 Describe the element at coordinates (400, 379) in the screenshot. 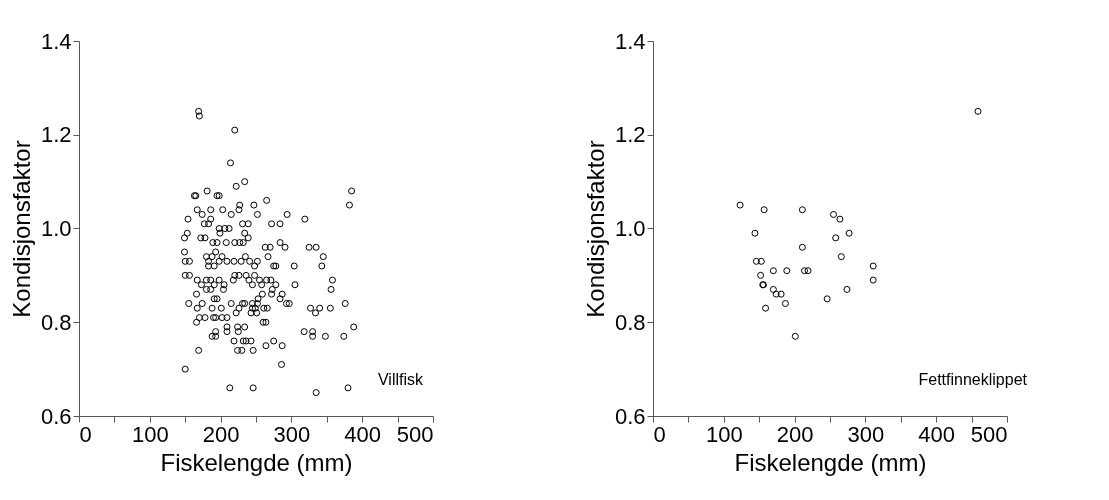

I see `annotation: Villfisk` at that location.